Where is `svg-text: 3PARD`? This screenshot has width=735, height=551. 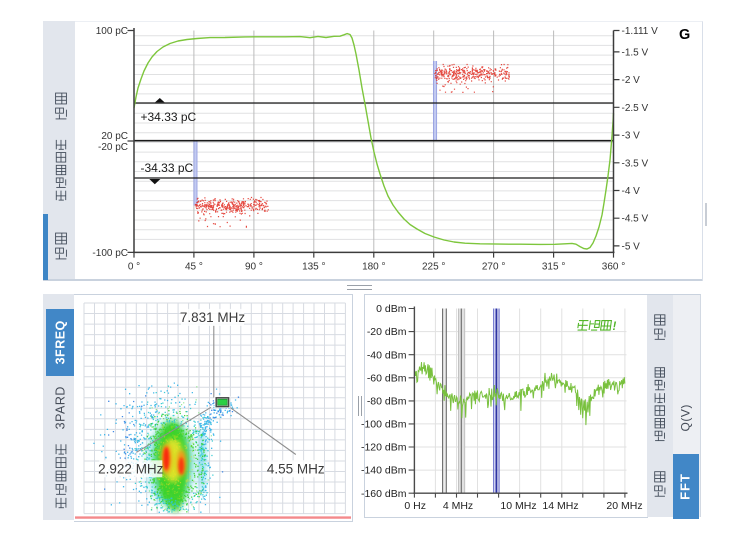 svg-text: 3PARD is located at coordinates (61, 407).